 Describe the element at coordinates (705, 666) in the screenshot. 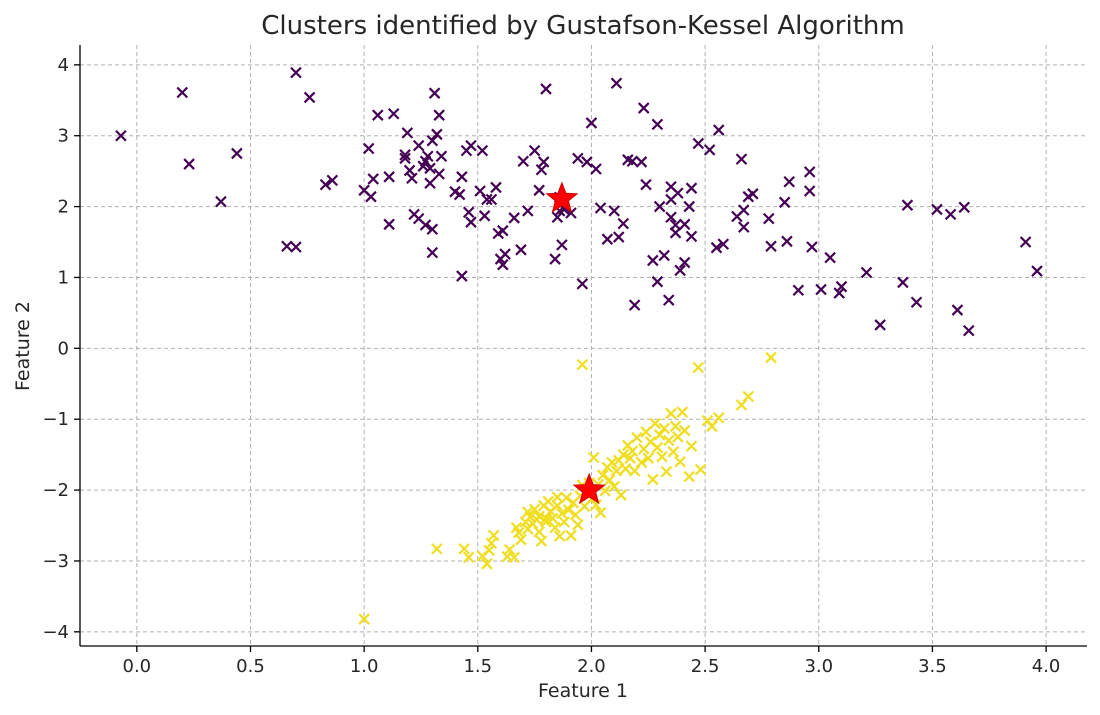

I see `x-tick-label: 2.5` at that location.